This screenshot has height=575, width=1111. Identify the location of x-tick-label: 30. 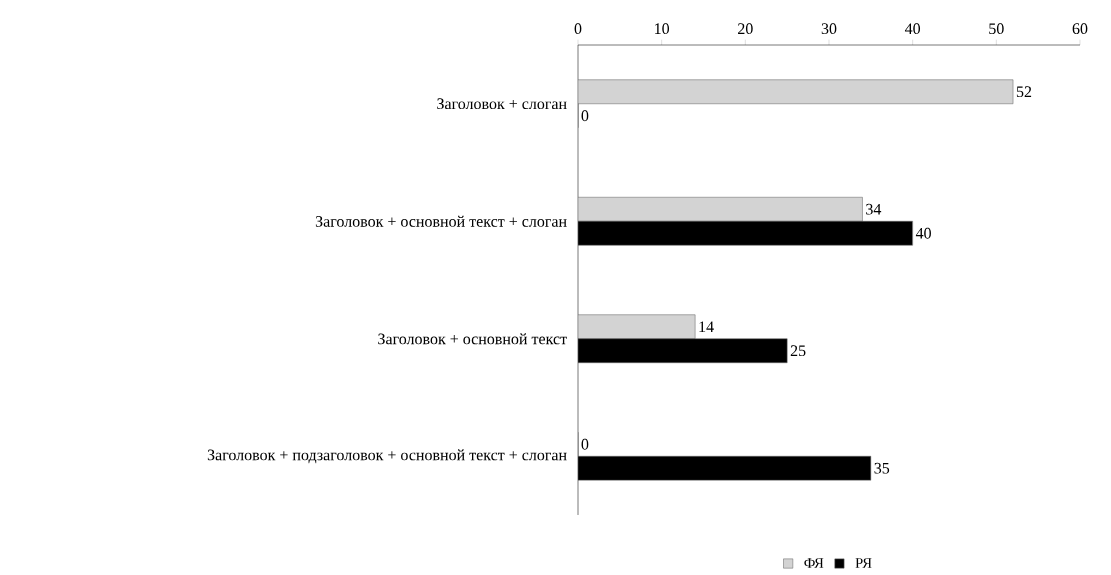
(829, 29).